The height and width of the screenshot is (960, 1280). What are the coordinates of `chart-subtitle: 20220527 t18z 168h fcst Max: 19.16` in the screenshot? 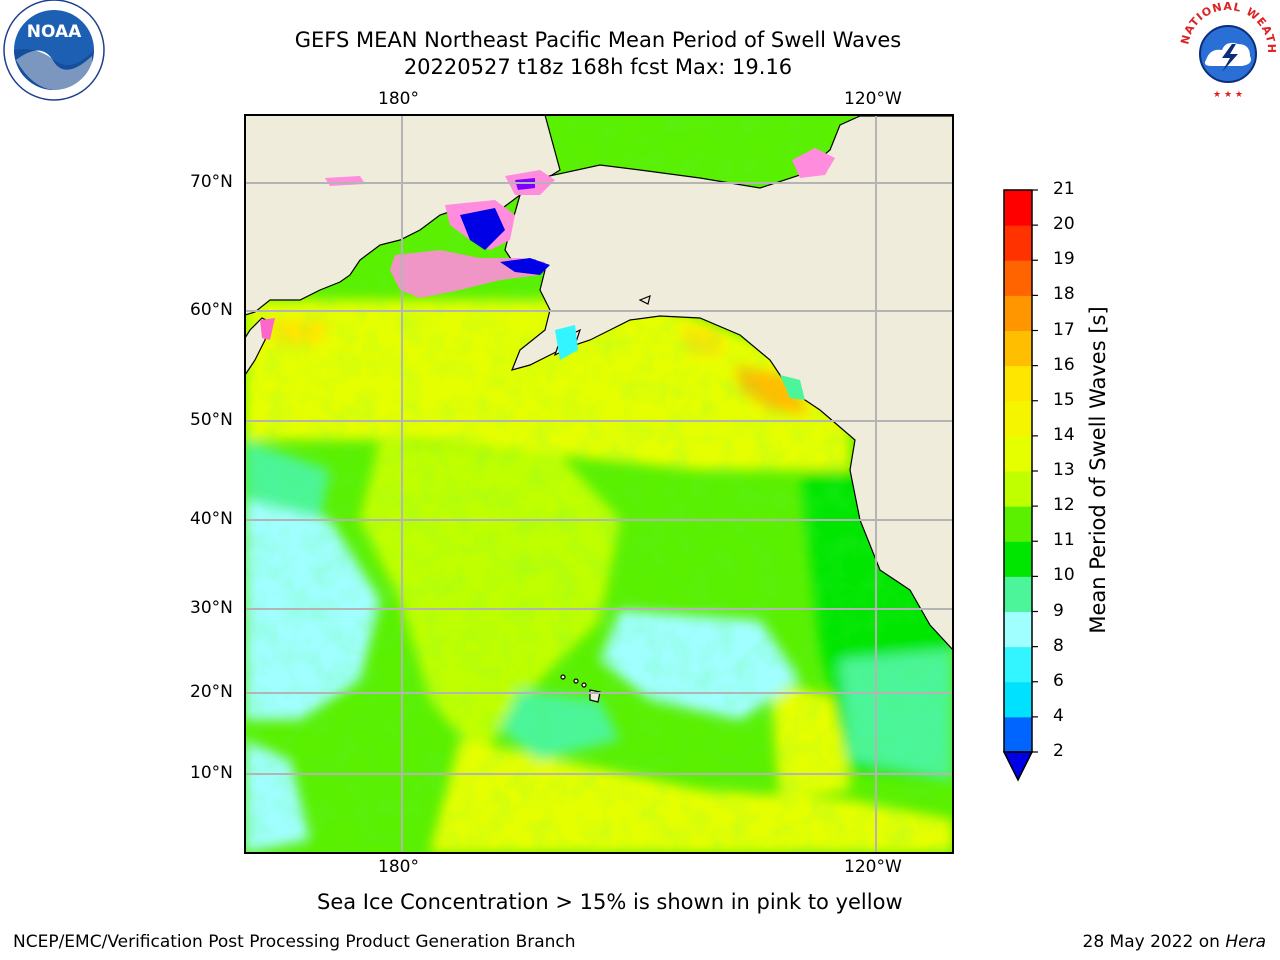 It's located at (598, 67).